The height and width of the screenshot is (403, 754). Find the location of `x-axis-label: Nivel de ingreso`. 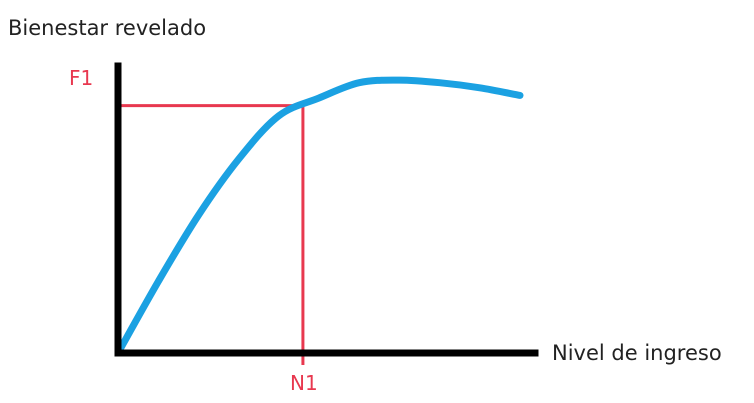

x-axis-label: Nivel de ingreso is located at coordinates (637, 353).